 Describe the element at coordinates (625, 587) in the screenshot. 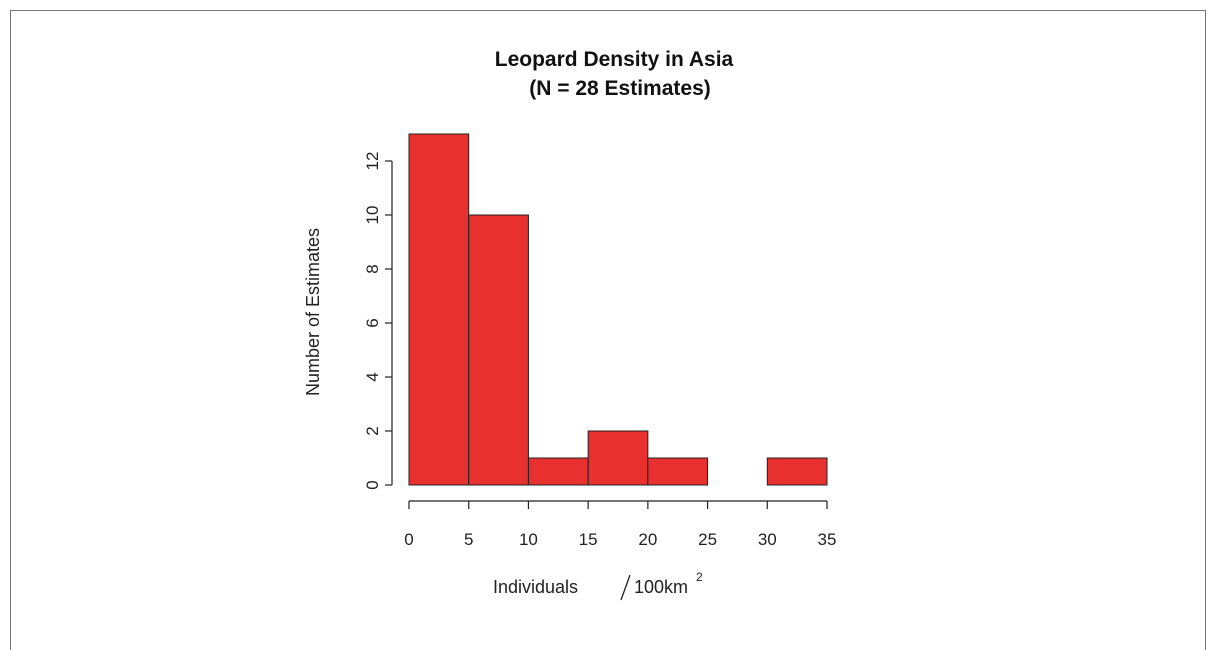

I see `x-axis-label-slash` at that location.